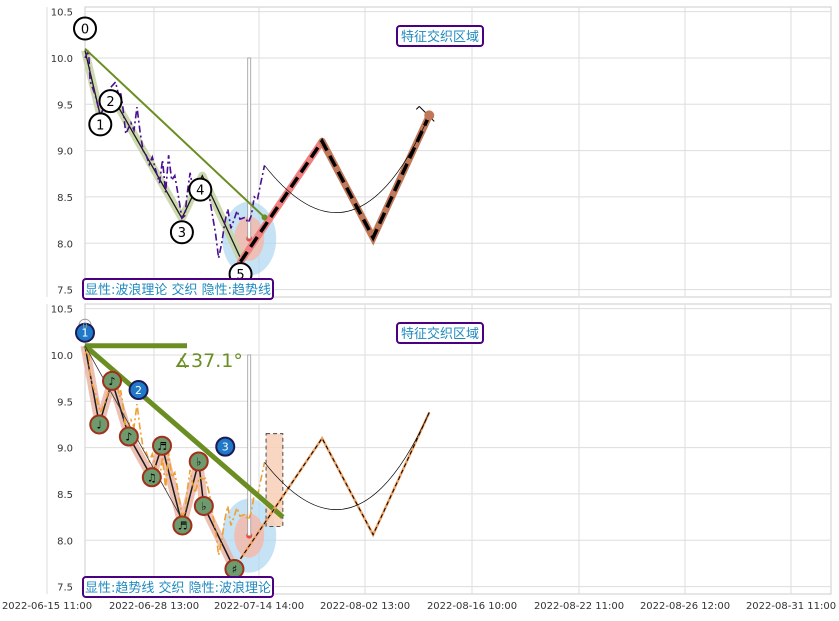 This screenshot has width=839, height=621. I want to click on x-tick-label: 2022-08-22 11:00, so click(579, 606).